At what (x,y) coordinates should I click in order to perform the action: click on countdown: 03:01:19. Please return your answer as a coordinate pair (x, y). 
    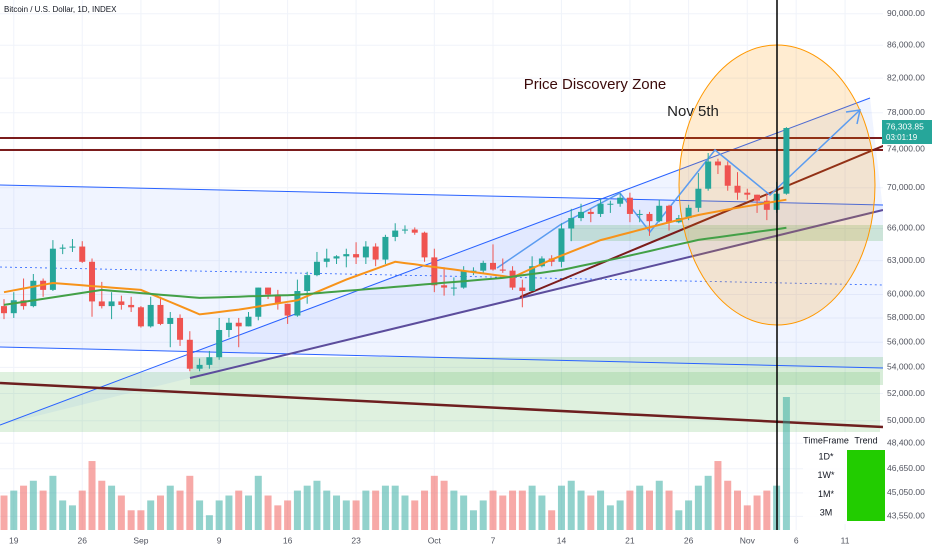
    Looking at the image, I should click on (902, 137).